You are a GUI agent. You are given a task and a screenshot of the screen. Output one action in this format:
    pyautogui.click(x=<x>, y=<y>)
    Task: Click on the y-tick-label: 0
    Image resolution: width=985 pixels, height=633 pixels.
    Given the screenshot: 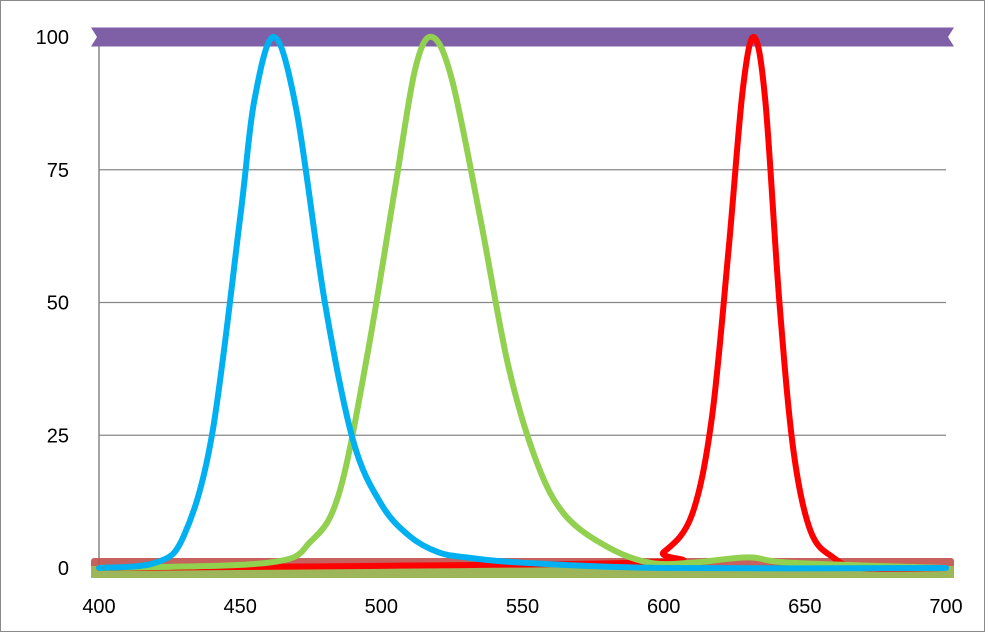 What is the action you would take?
    pyautogui.click(x=63, y=569)
    